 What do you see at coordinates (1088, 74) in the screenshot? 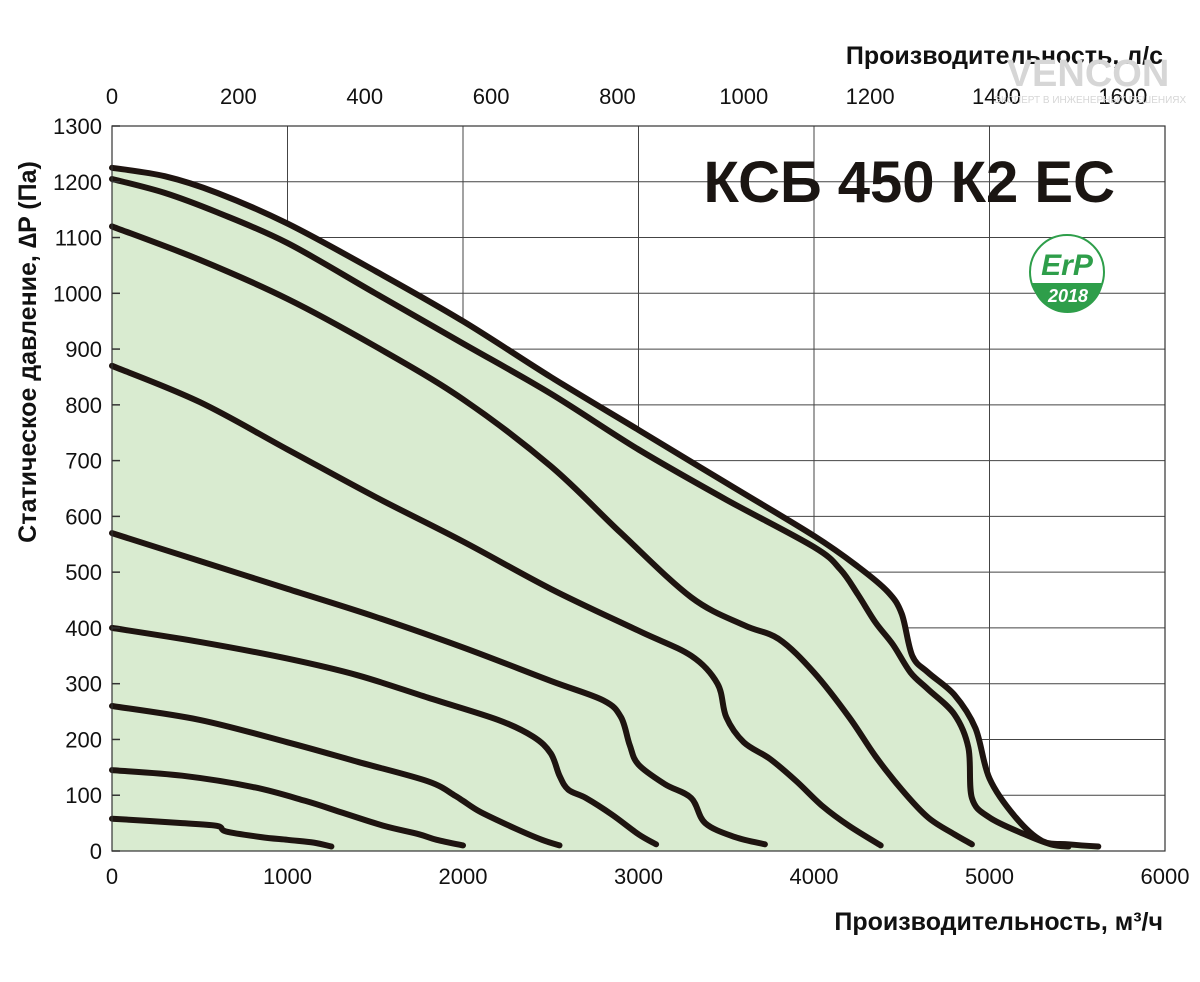
I see `watermark-brand: VENCON` at bounding box center [1088, 74].